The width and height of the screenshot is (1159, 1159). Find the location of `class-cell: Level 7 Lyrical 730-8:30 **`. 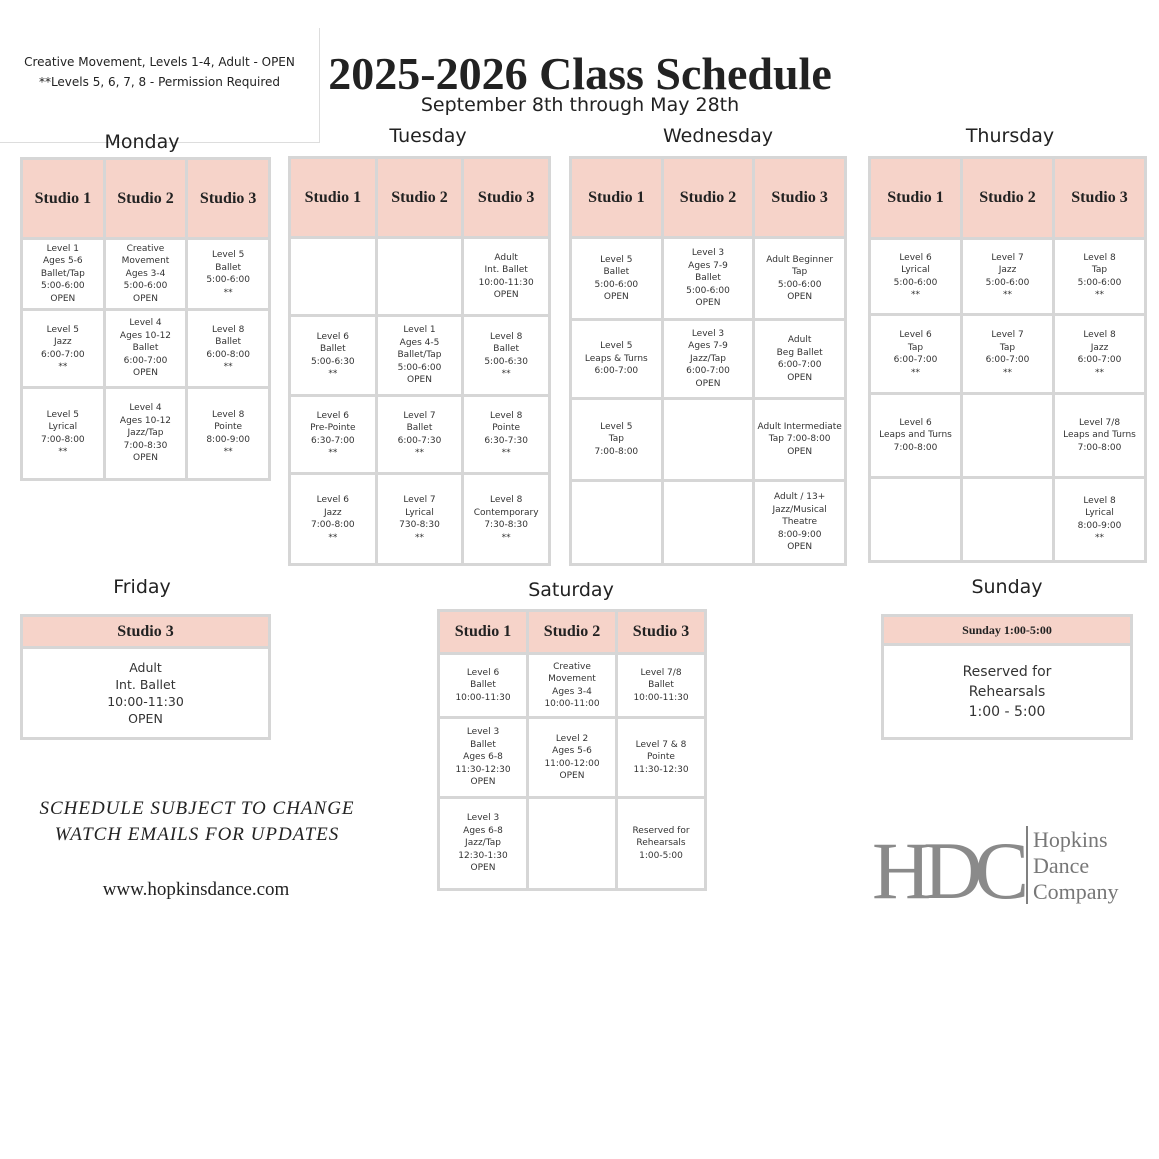

class-cell: Level 7 Lyrical 730-8:30 ** is located at coordinates (419, 519).